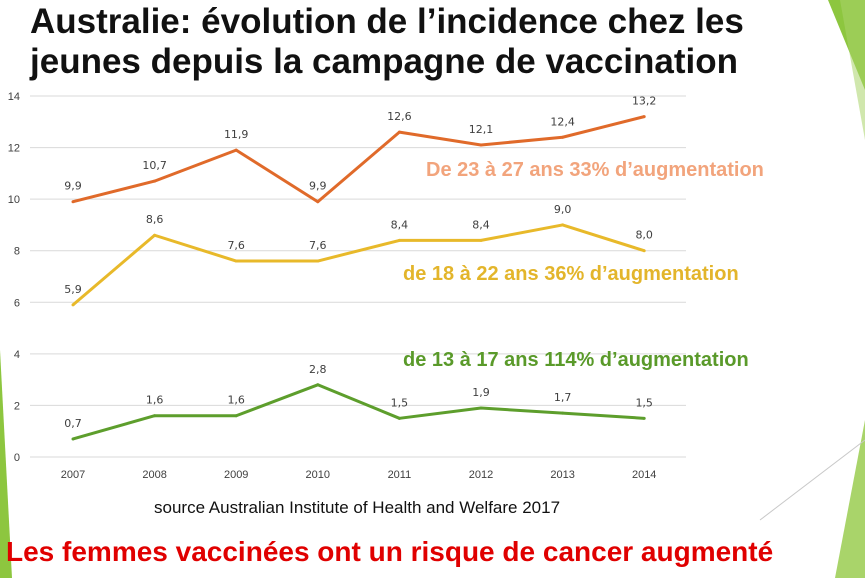  Describe the element at coordinates (481, 129) in the screenshot. I see `data-label: 12,1` at that location.